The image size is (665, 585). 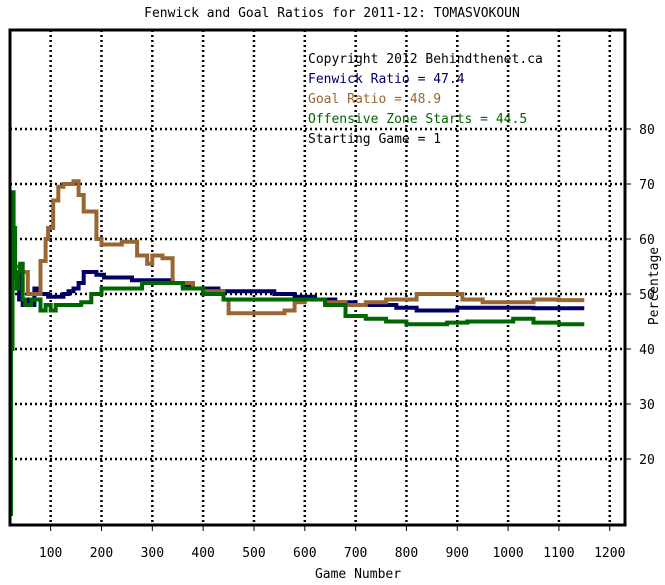 What do you see at coordinates (647, 350) in the screenshot?
I see `y-tick-label: 40` at bounding box center [647, 350].